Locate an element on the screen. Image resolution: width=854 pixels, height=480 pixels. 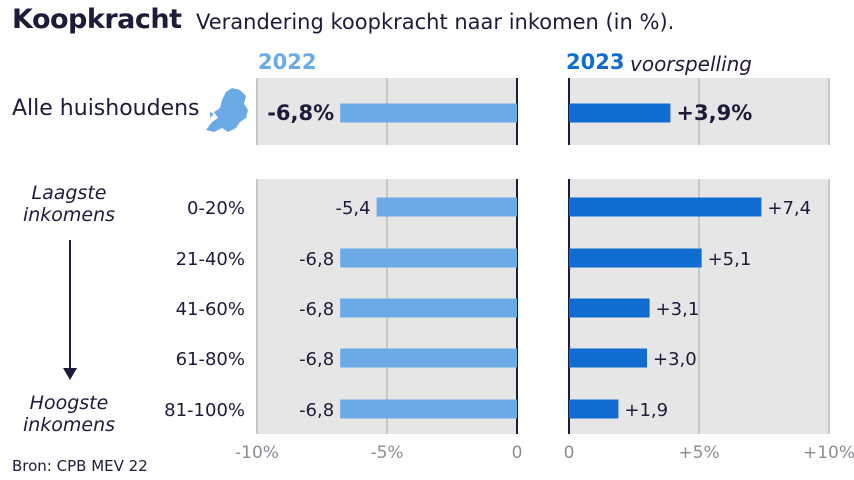
year-2023-header: 2023 is located at coordinates (595, 62).